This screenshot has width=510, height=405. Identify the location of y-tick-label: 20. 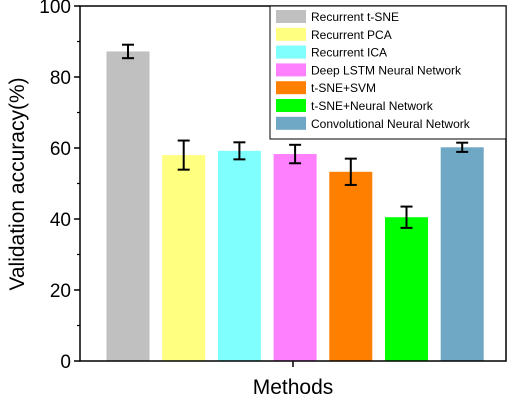
(60, 291).